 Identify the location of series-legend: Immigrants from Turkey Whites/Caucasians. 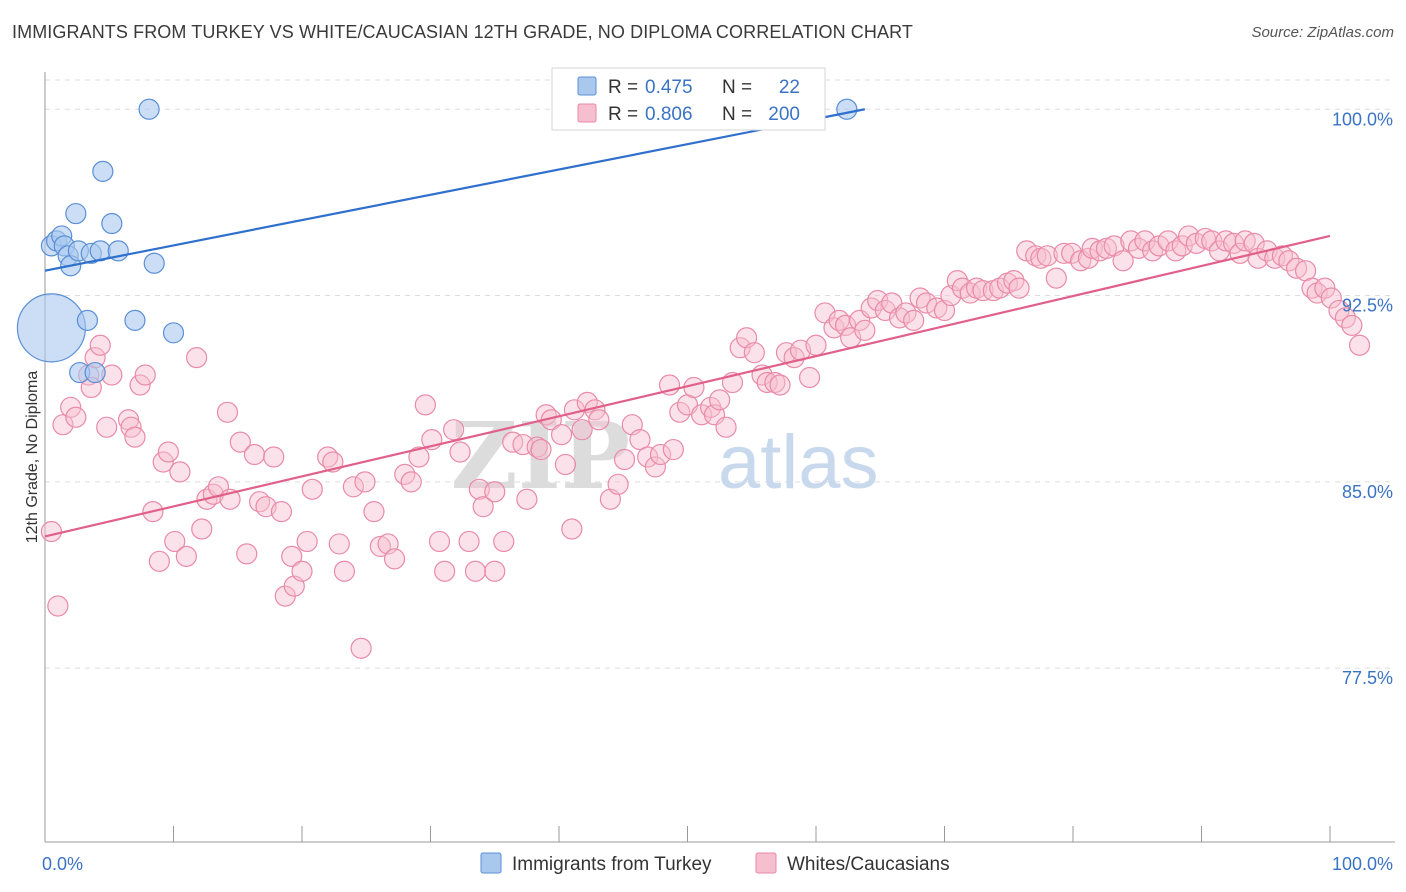
(715, 863).